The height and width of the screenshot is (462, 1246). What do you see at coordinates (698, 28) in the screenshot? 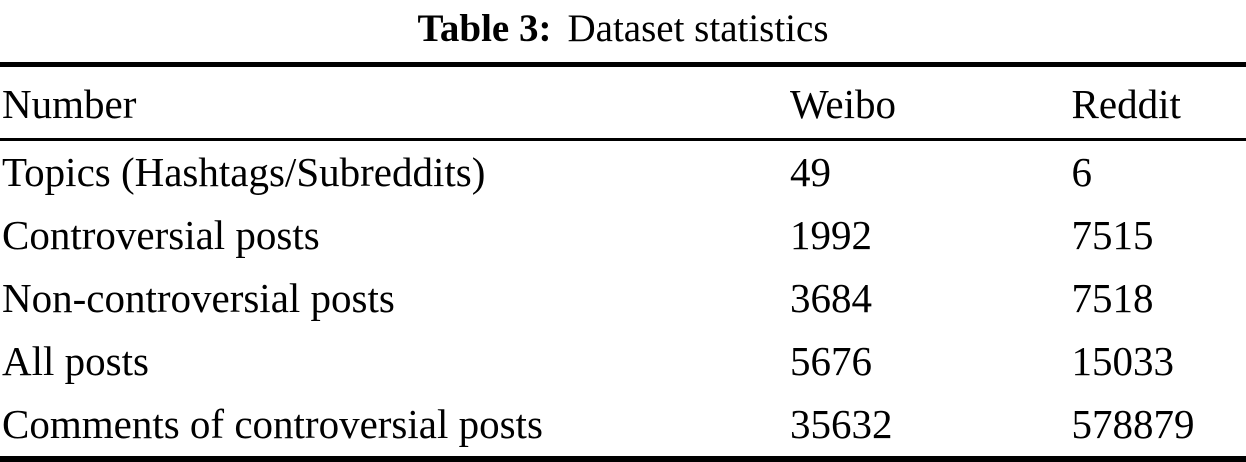
I see `table-caption-text: Dataset statistics` at bounding box center [698, 28].